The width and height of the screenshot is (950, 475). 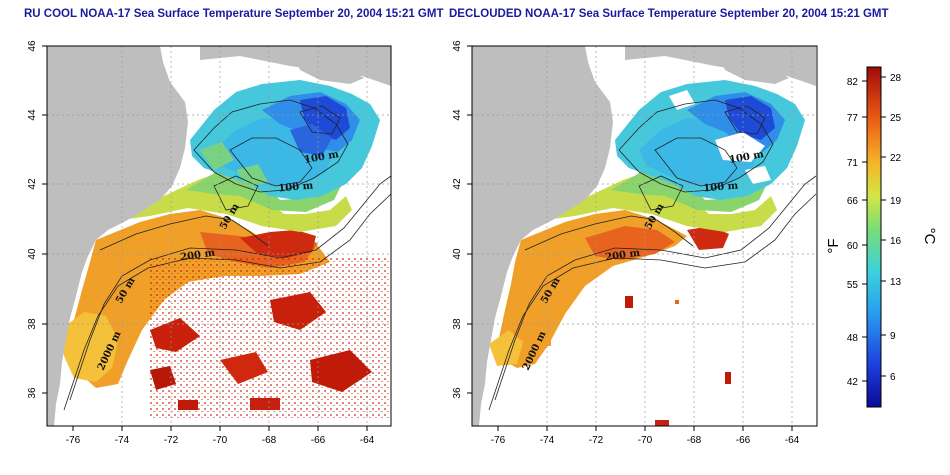 What do you see at coordinates (853, 82) in the screenshot?
I see `fahrenheit-tick-label: 82` at bounding box center [853, 82].